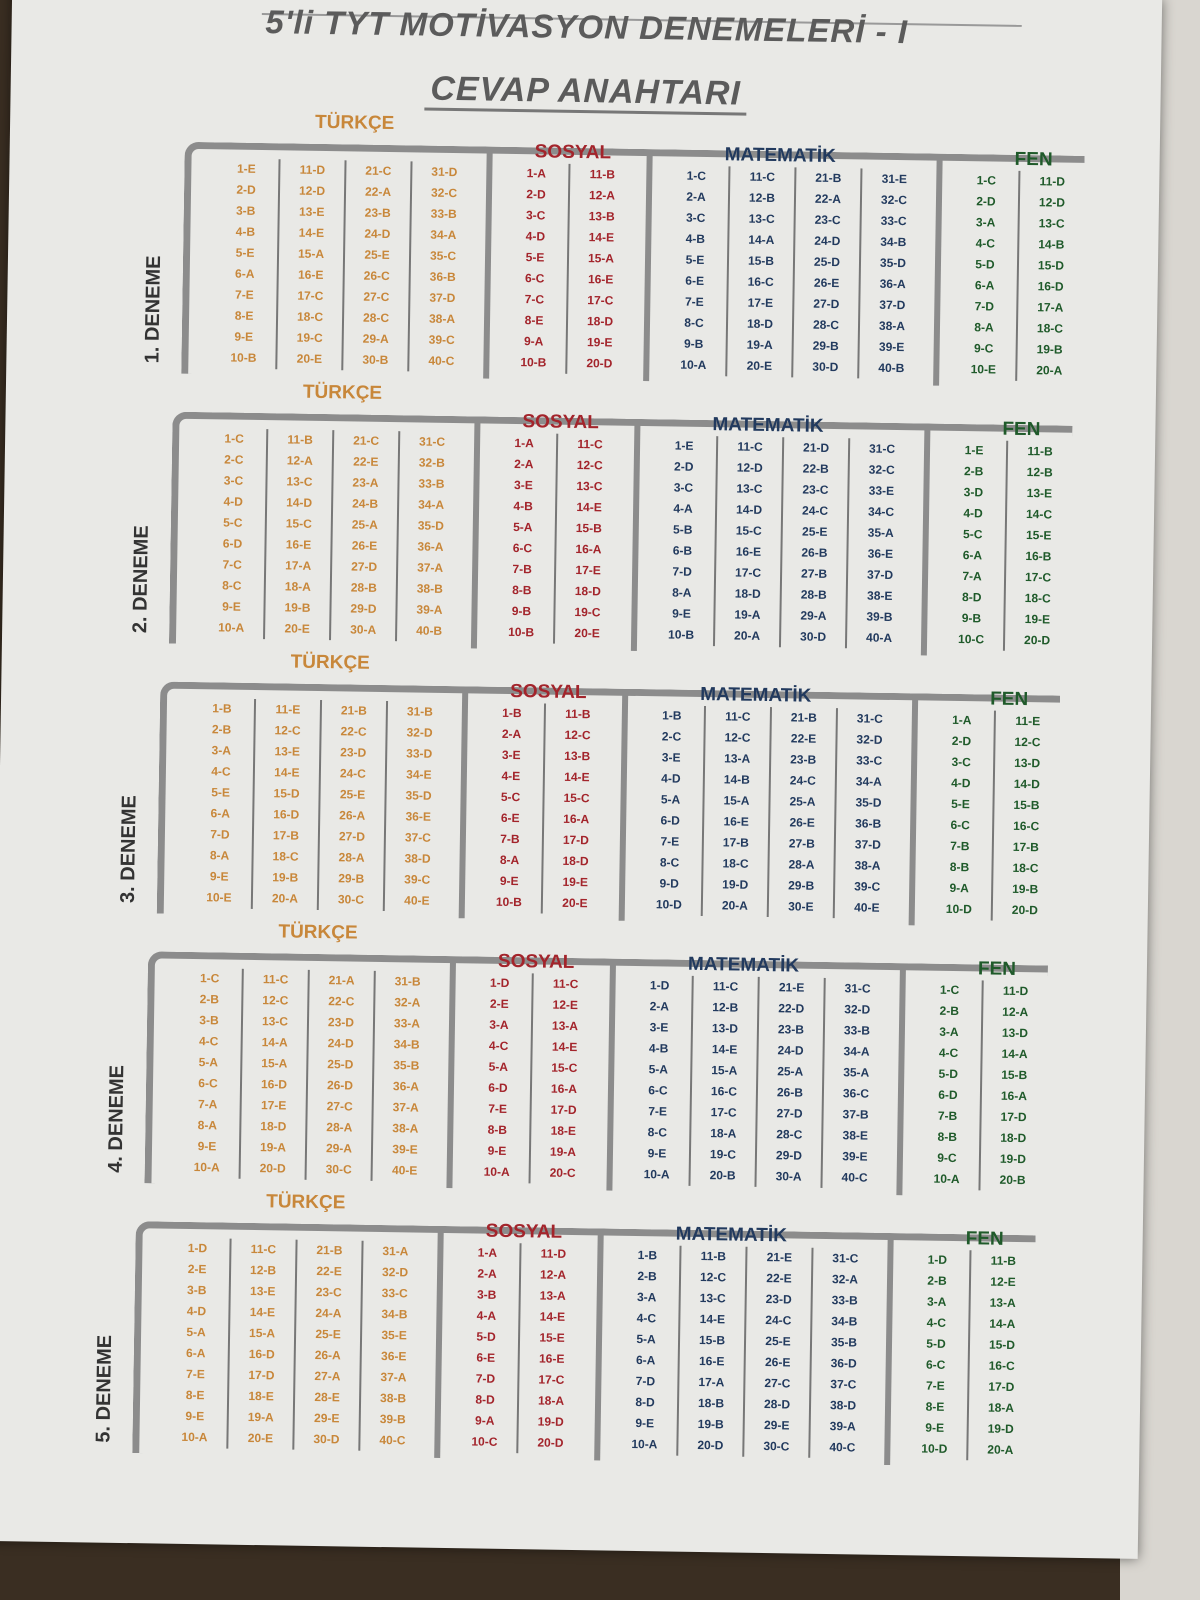 The width and height of the screenshot is (1200, 1600). Describe the element at coordinates (221, 750) in the screenshot. I see `answer-item: 3-A` at that location.